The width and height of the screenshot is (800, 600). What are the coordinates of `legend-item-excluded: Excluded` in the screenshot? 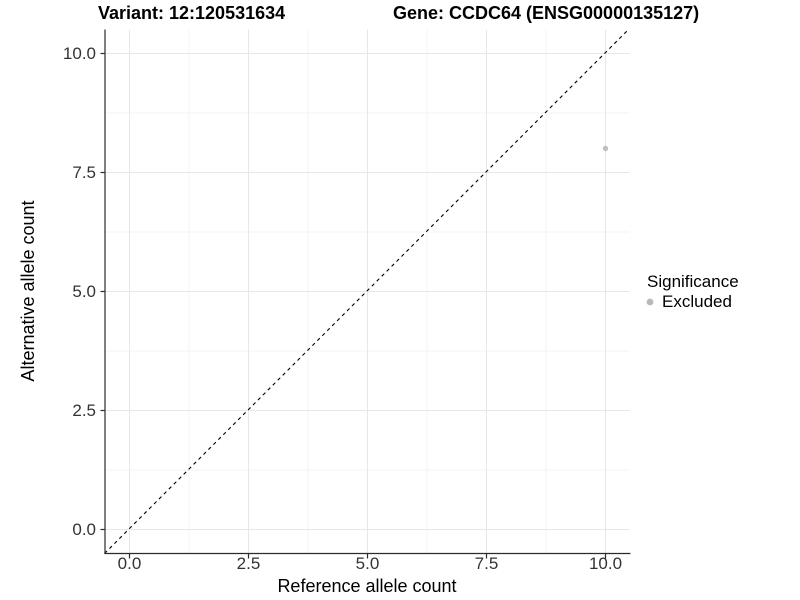 It's located at (691, 301).